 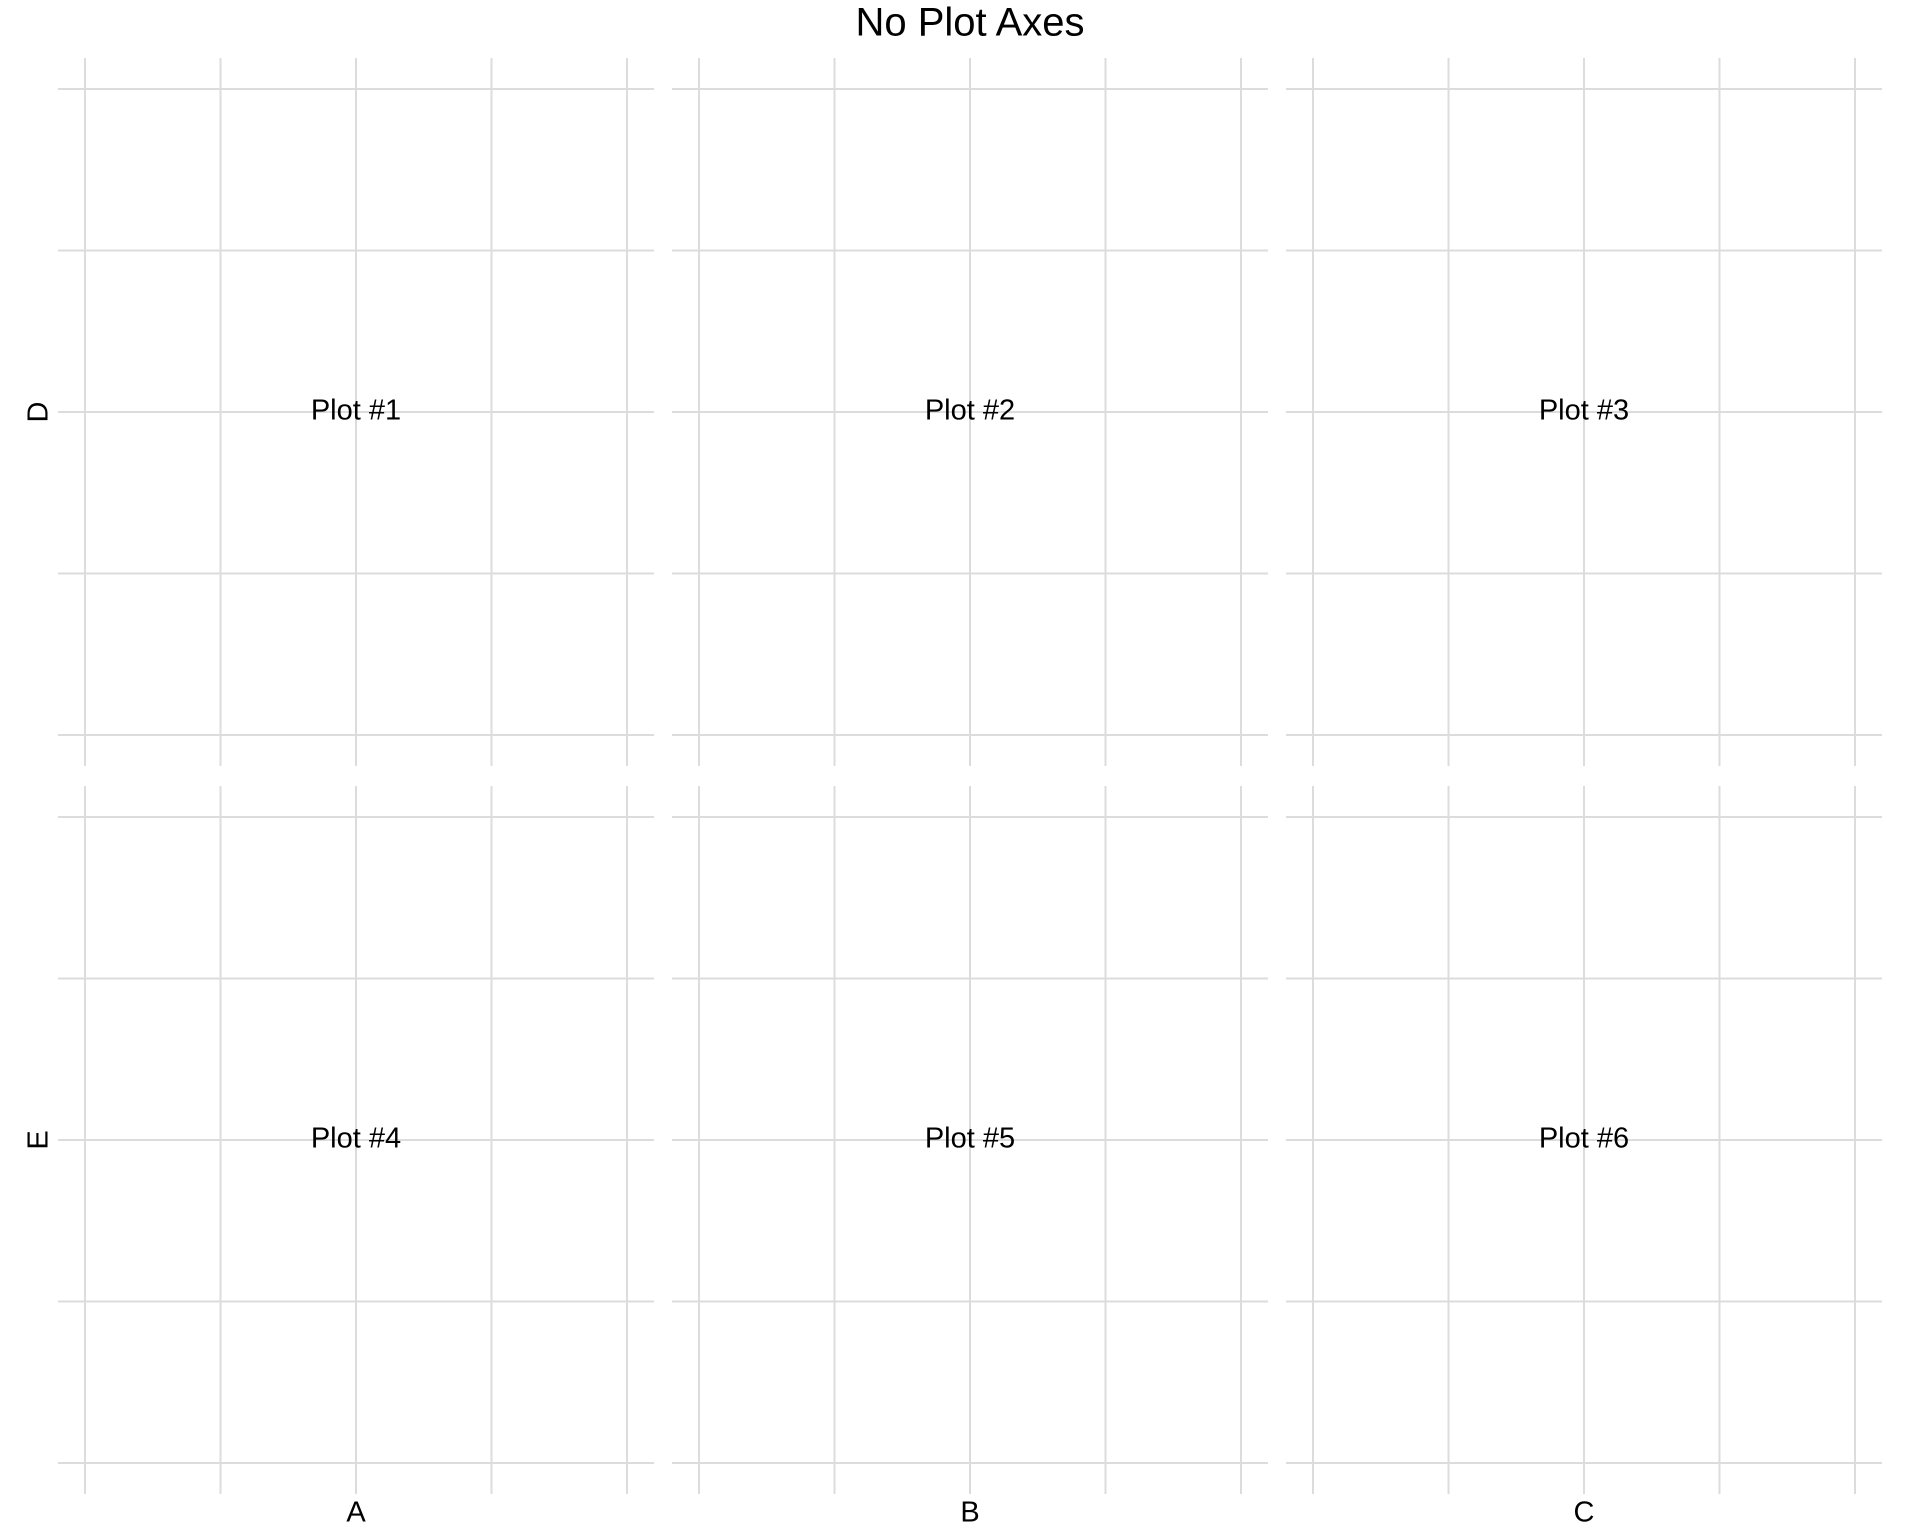 What do you see at coordinates (39, 1139) in the screenshot?
I see `row-label-e: E` at bounding box center [39, 1139].